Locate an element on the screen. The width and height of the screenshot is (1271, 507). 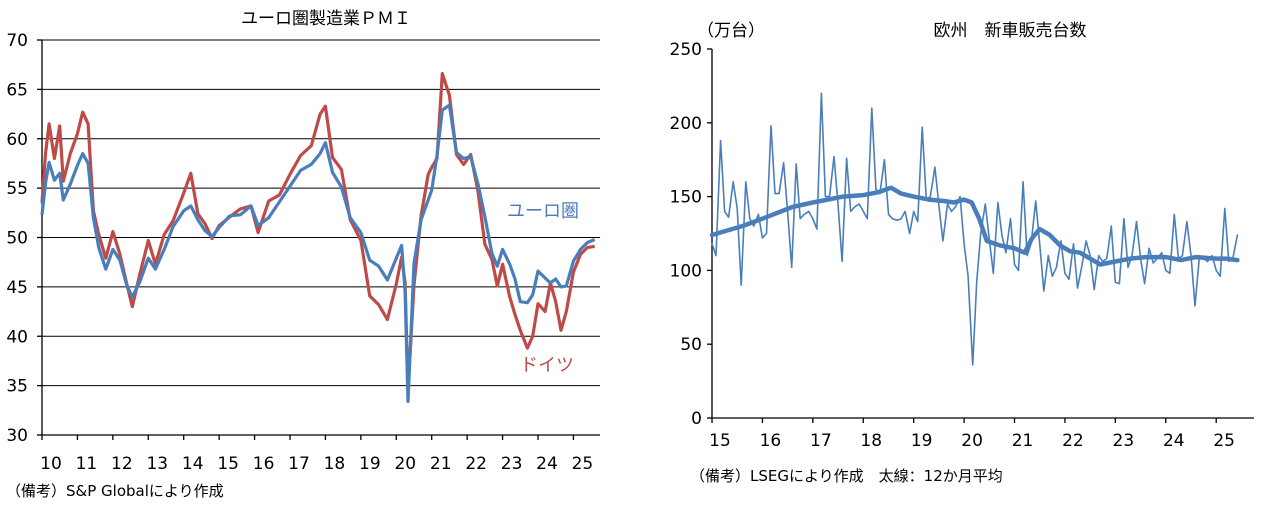
x-tick-label: 10 is located at coordinates (51, 464).